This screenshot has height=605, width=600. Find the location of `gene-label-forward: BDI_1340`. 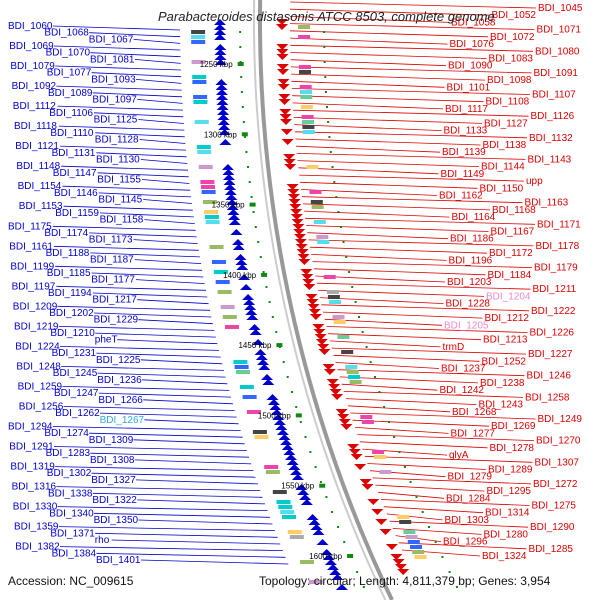

gene-label-forward: BDI_1340 is located at coordinates (71, 513).